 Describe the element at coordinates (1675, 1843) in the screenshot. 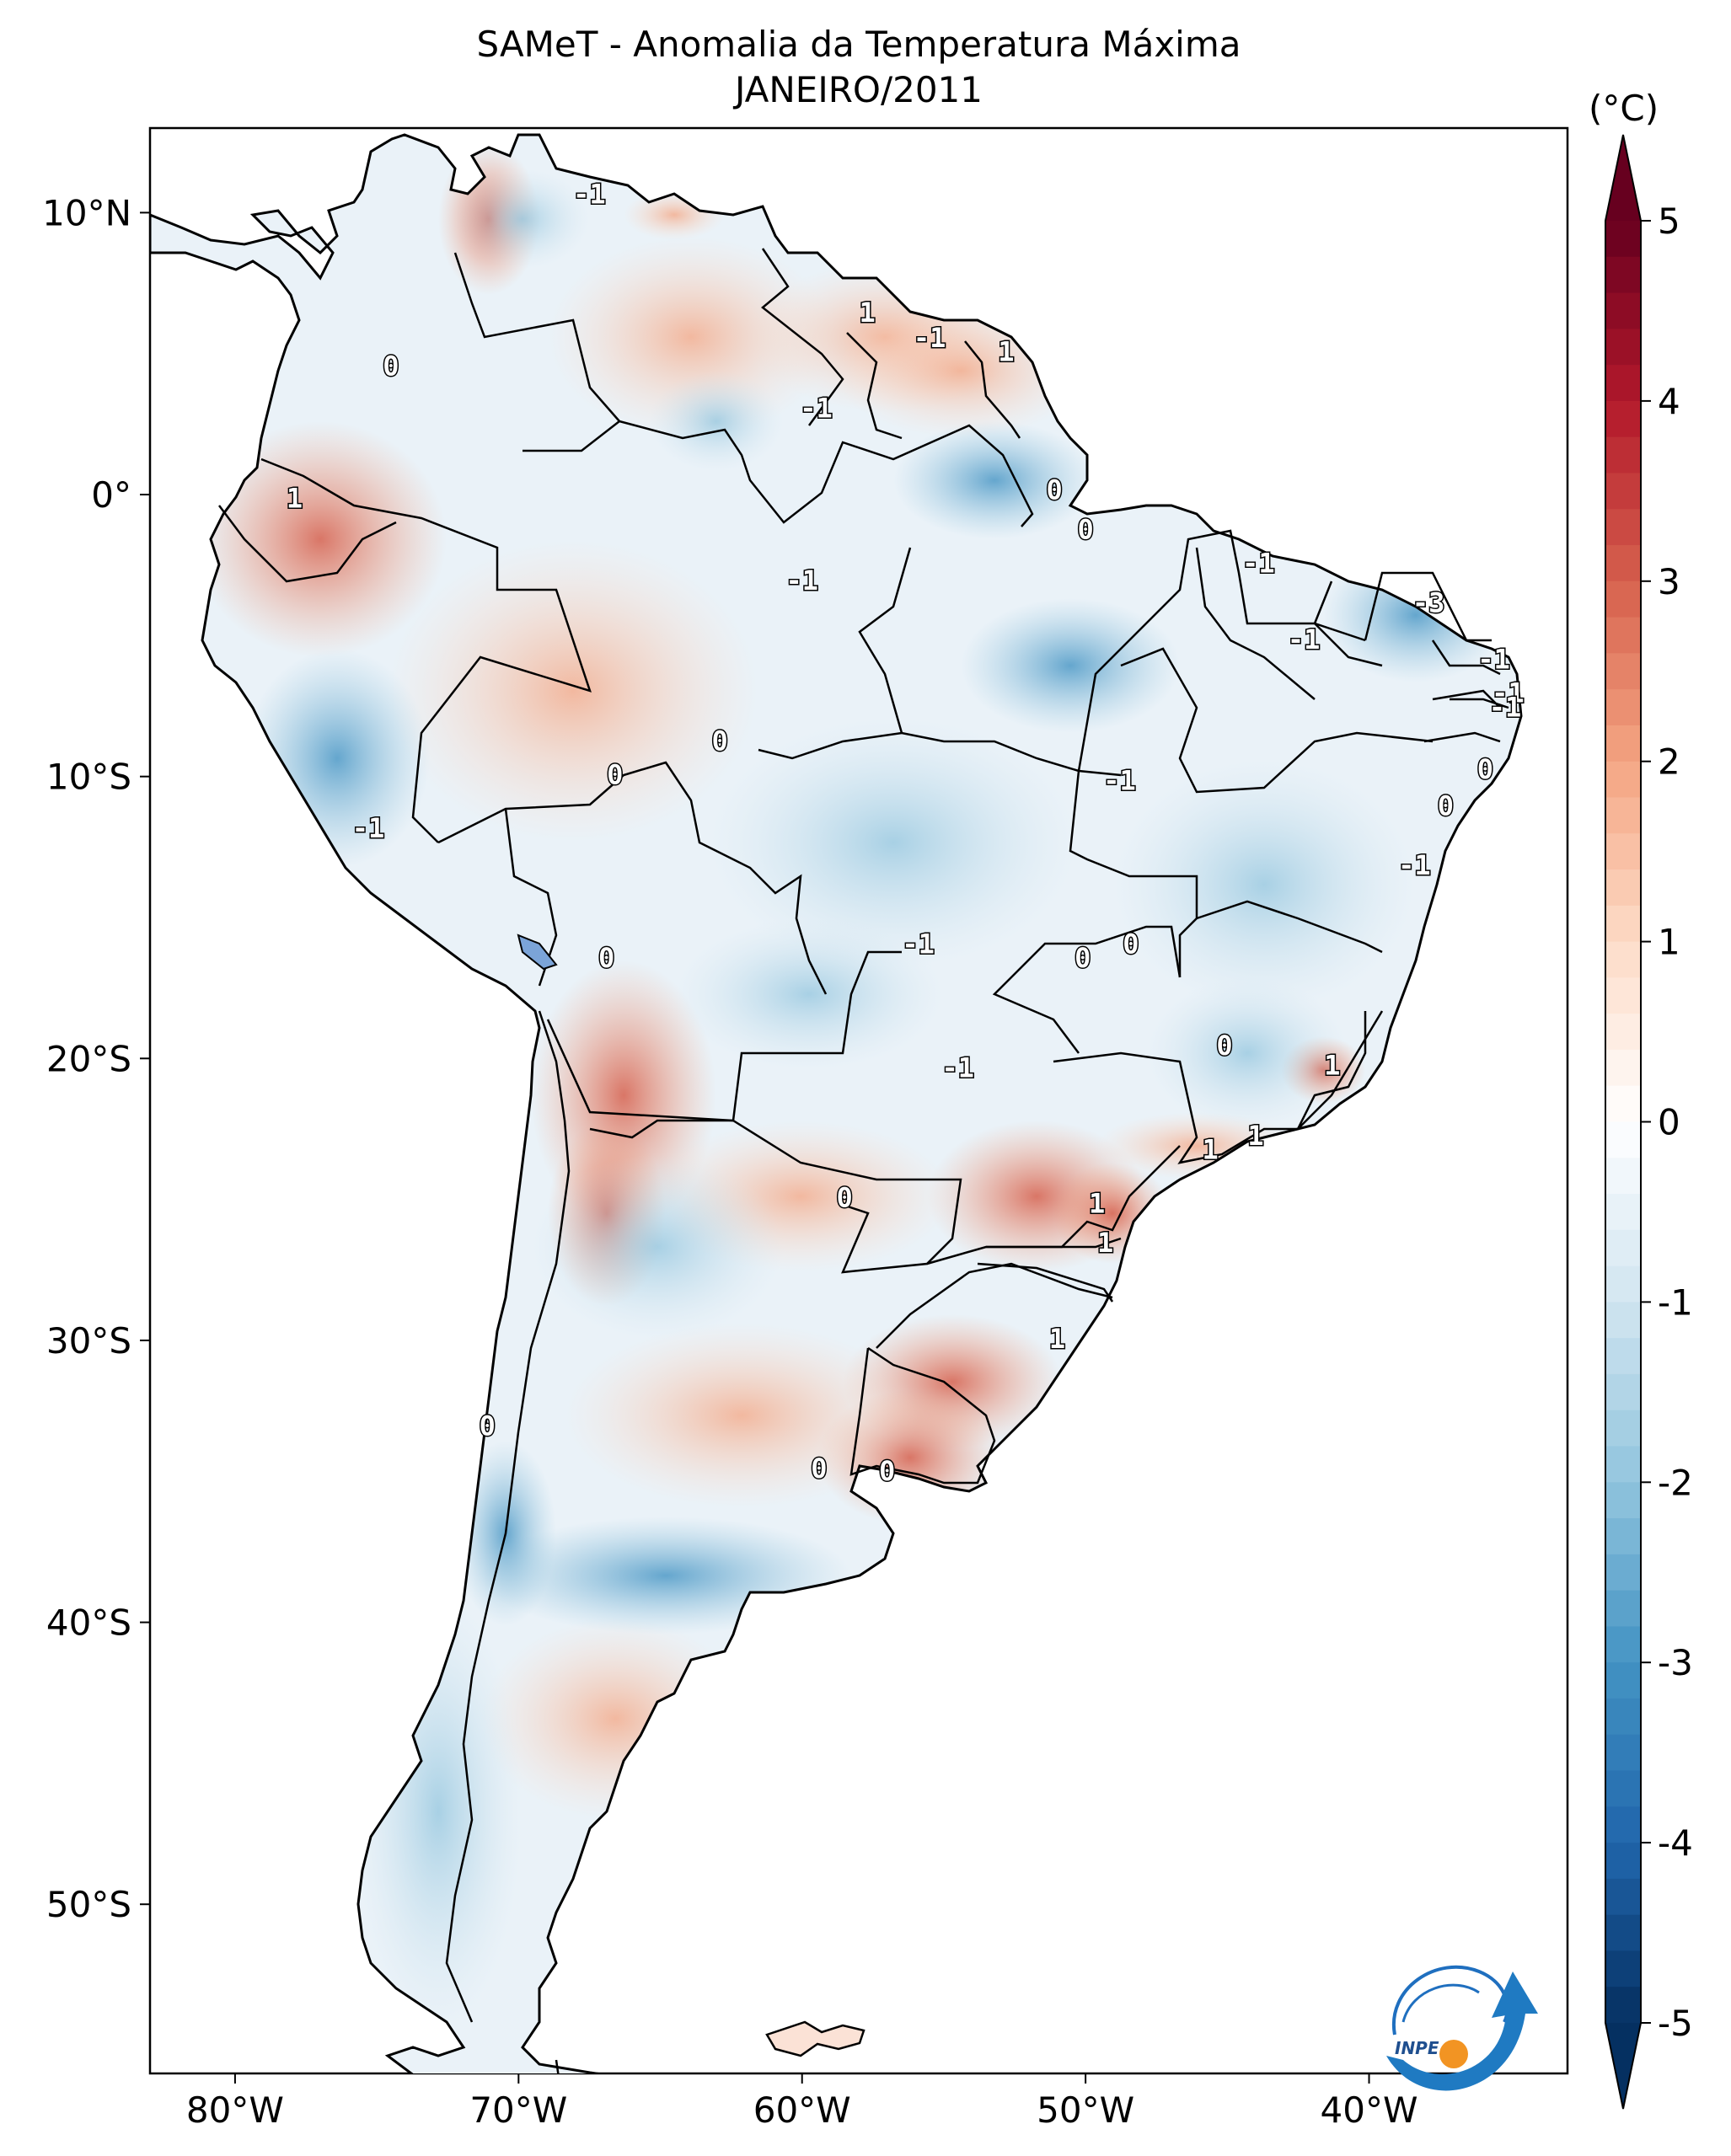

I see `colorbar-tick-label: -4` at that location.